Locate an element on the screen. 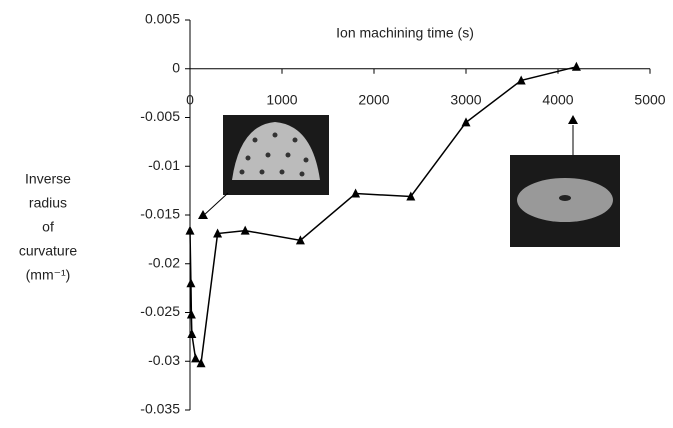 Image resolution: width=673 pixels, height=428 pixels. y-axis-label-line: Inverse is located at coordinates (48, 179).